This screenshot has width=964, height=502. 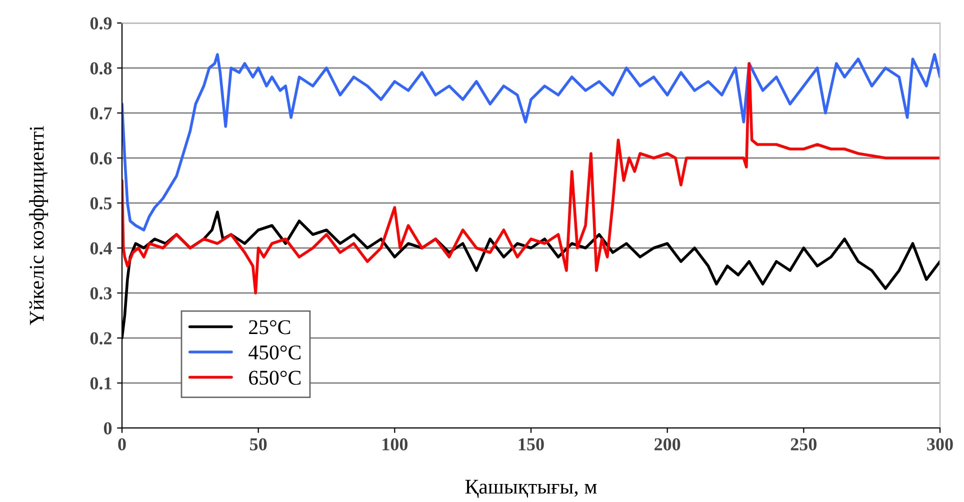 I want to click on x-tick-label: 250, so click(x=803, y=444).